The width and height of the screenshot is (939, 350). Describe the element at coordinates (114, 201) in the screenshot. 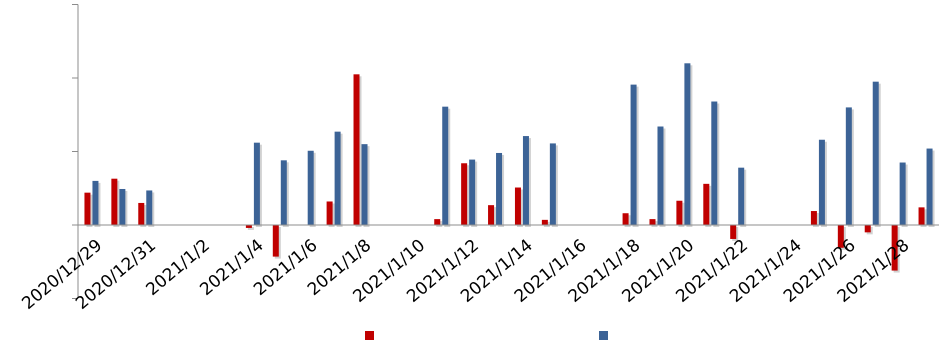

I see `red-bar-2020/12/30` at that location.